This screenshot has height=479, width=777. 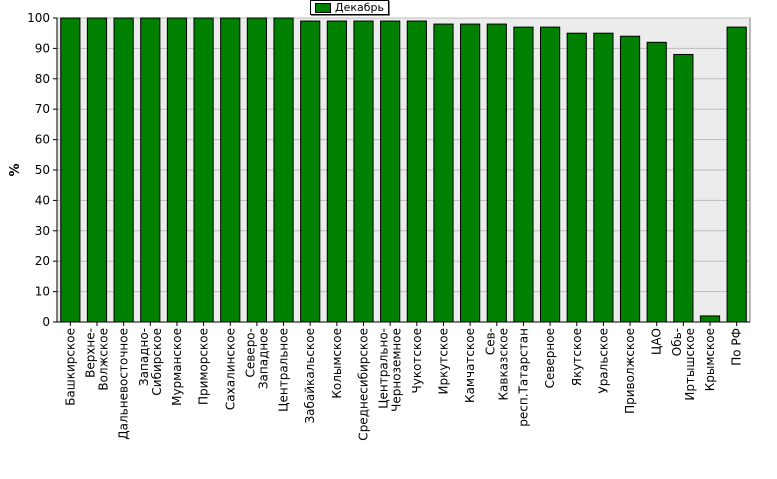 I want to click on y-tick-label: 20, so click(x=42, y=261).